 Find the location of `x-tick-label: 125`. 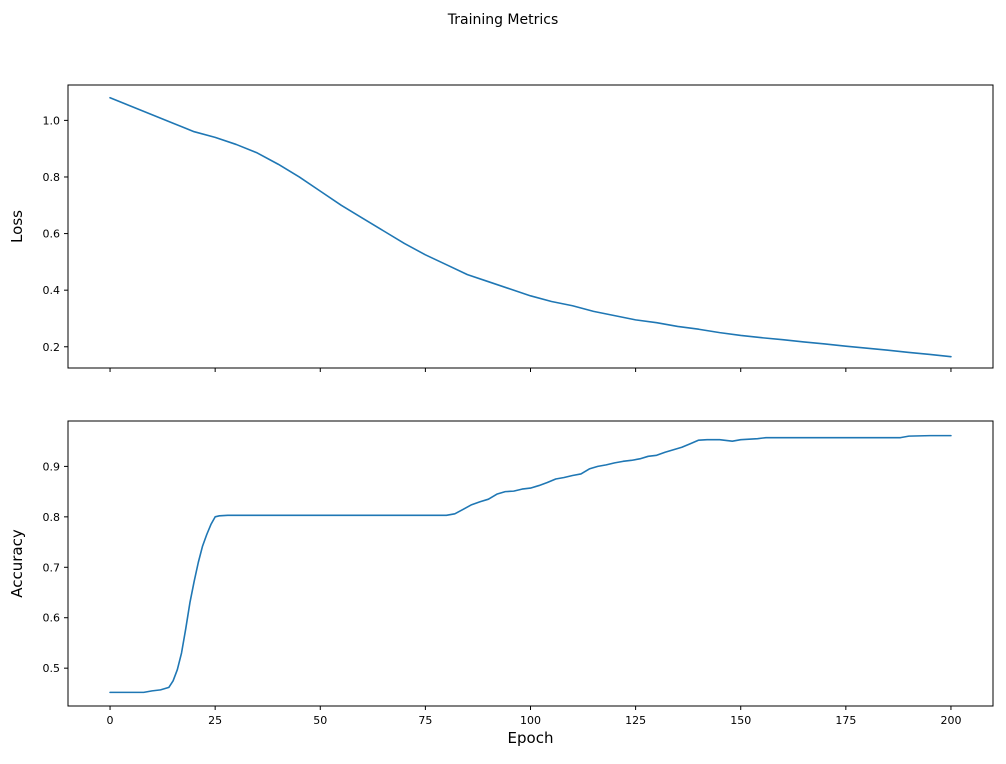

x-tick-label: 125 is located at coordinates (635, 720).